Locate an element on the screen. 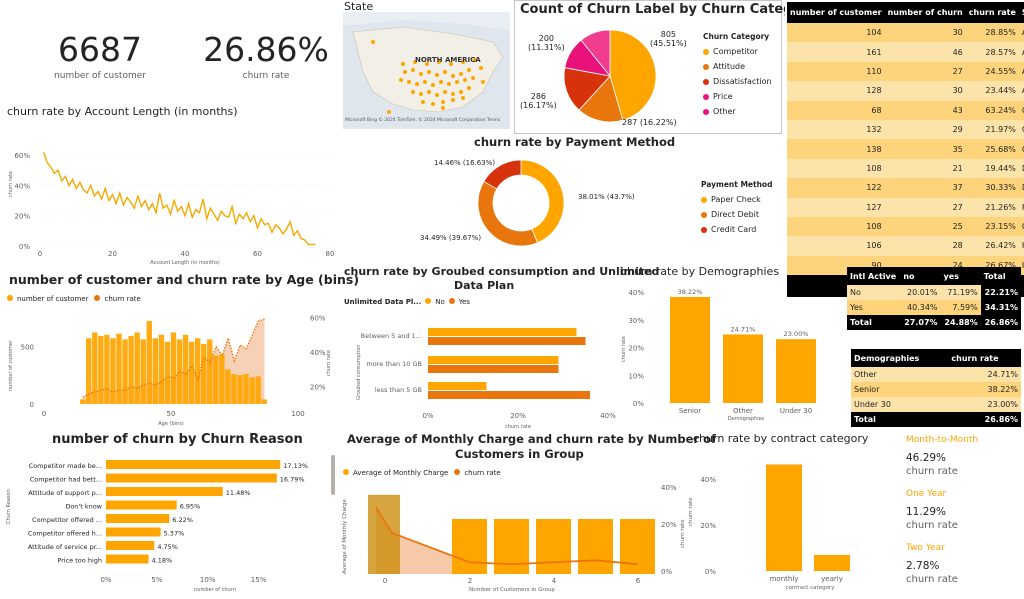 This screenshot has height=599, width=1024. table-row: No 20.01% 71.19% 22.21% is located at coordinates (934, 292).